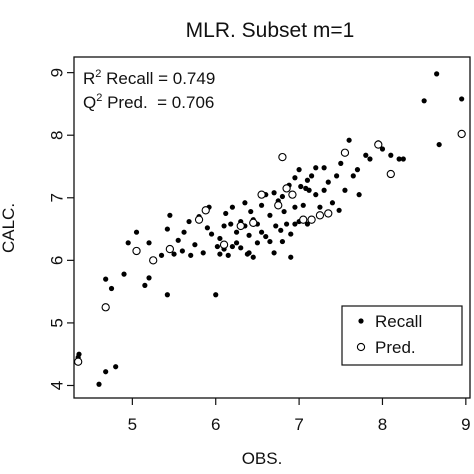 The width and height of the screenshot is (474, 474). What do you see at coordinates (465, 424) in the screenshot?
I see `x-tick-label-9: 9` at bounding box center [465, 424].